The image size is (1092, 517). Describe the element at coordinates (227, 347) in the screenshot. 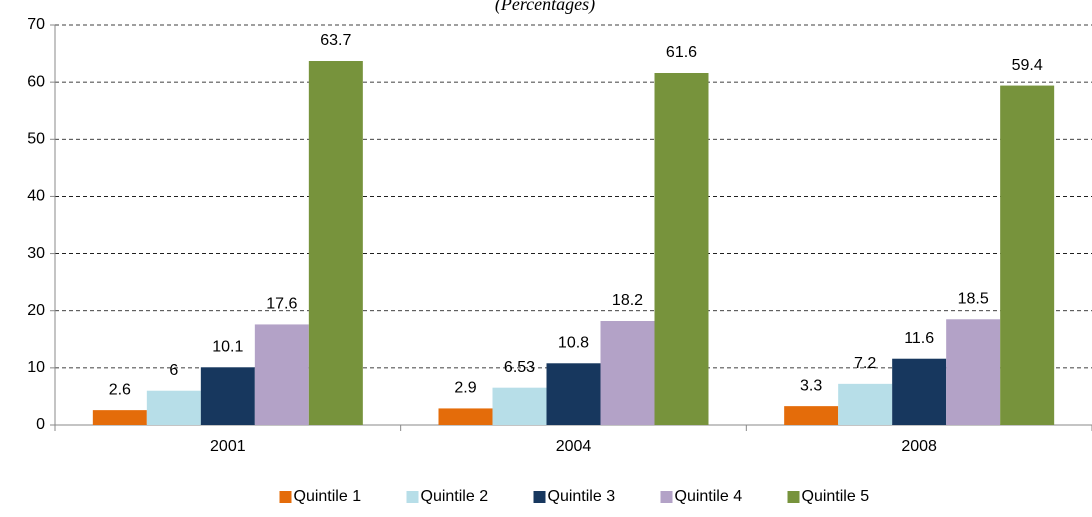

I see `value-label: 10.1` at that location.